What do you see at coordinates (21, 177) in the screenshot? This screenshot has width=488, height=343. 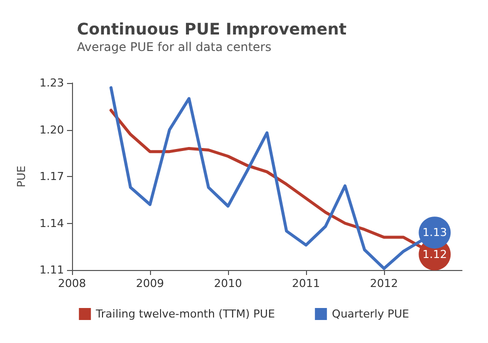 I see `y-axis-title: PUE` at bounding box center [21, 177].